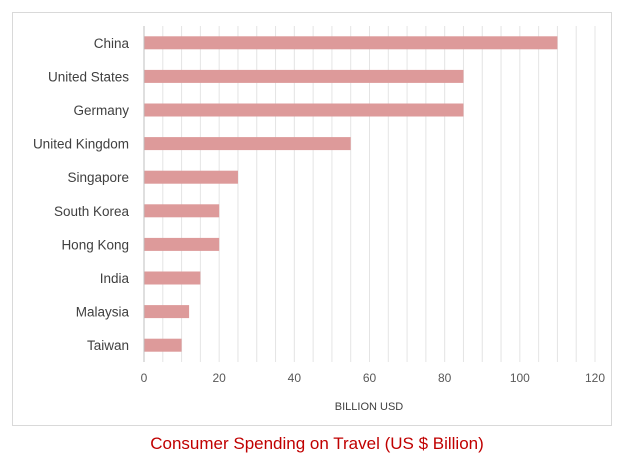 This screenshot has width=634, height=476. What do you see at coordinates (144, 378) in the screenshot?
I see `x-tick-label: 0` at bounding box center [144, 378].